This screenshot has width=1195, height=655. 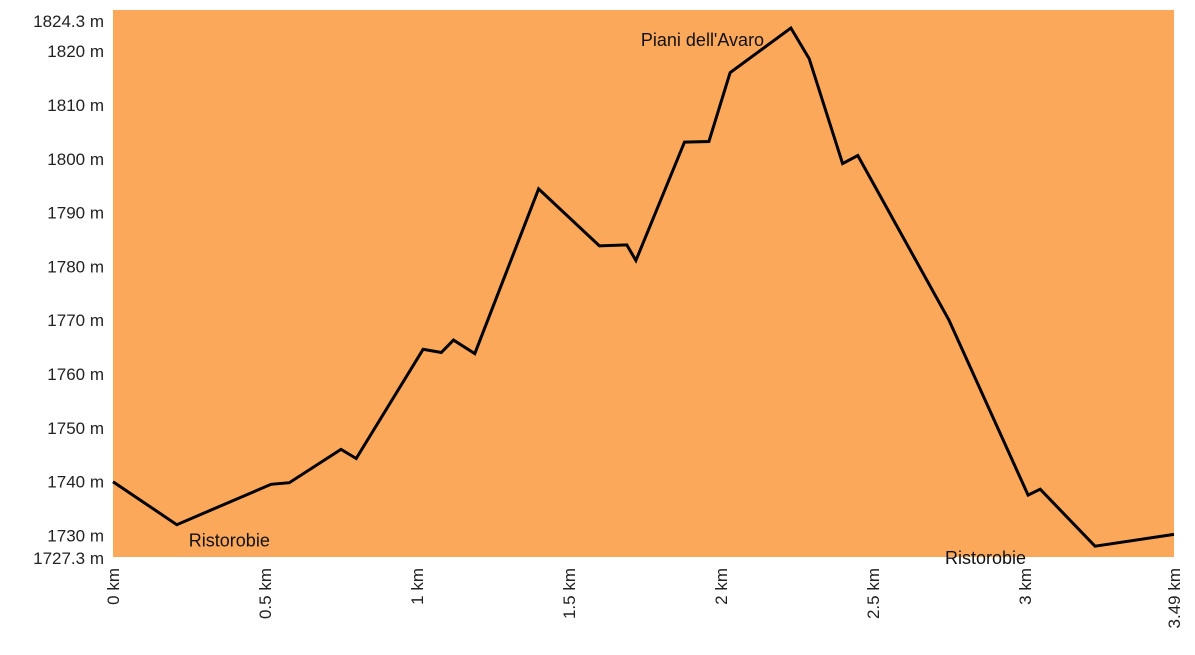 I want to click on y-tick-label: 1810 m, so click(x=75, y=105).